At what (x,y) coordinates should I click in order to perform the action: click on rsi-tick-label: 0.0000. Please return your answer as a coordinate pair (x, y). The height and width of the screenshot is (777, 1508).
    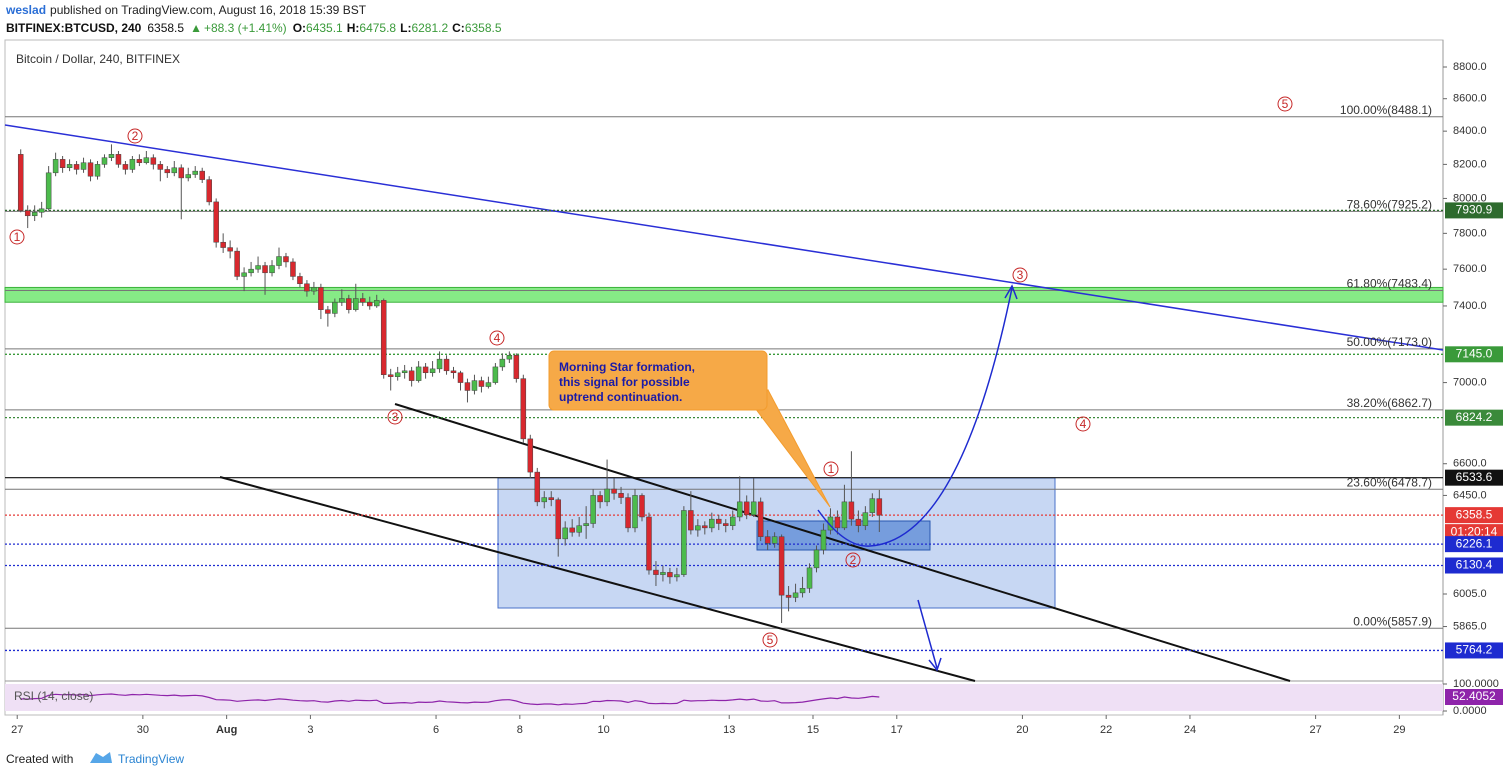
    Looking at the image, I should click on (1470, 711).